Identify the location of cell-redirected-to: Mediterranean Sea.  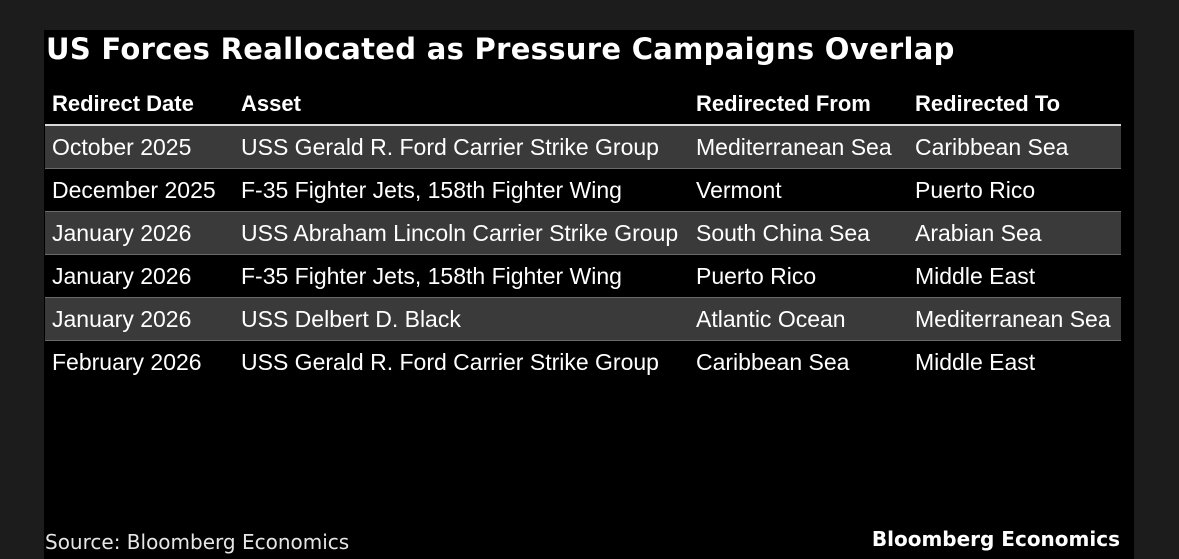
(1014, 319).